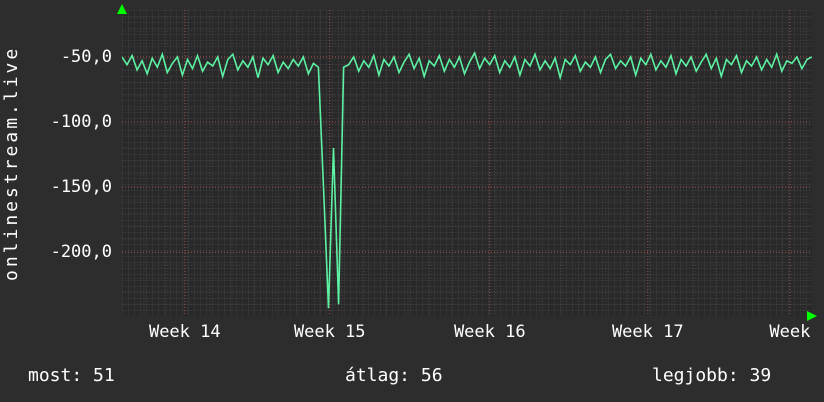 The height and width of the screenshot is (402, 824). I want to click on x-axis-tick-label: Week 17, so click(647, 332).